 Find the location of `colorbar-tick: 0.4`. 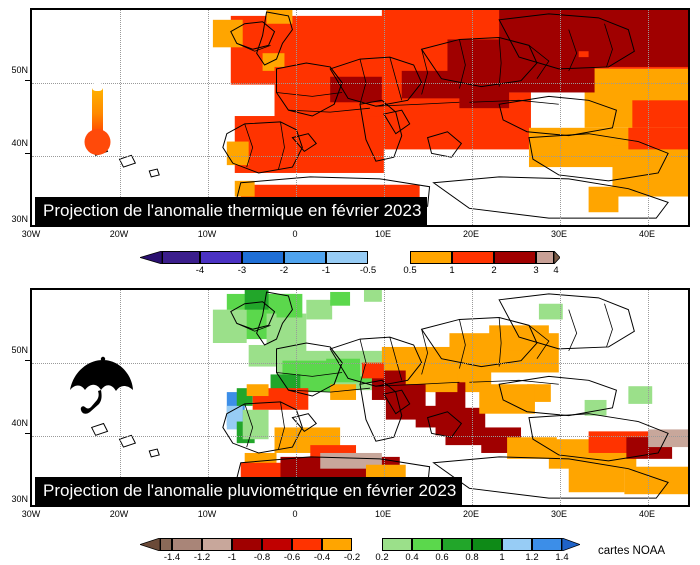

colorbar-tick: 0.4 is located at coordinates (412, 557).